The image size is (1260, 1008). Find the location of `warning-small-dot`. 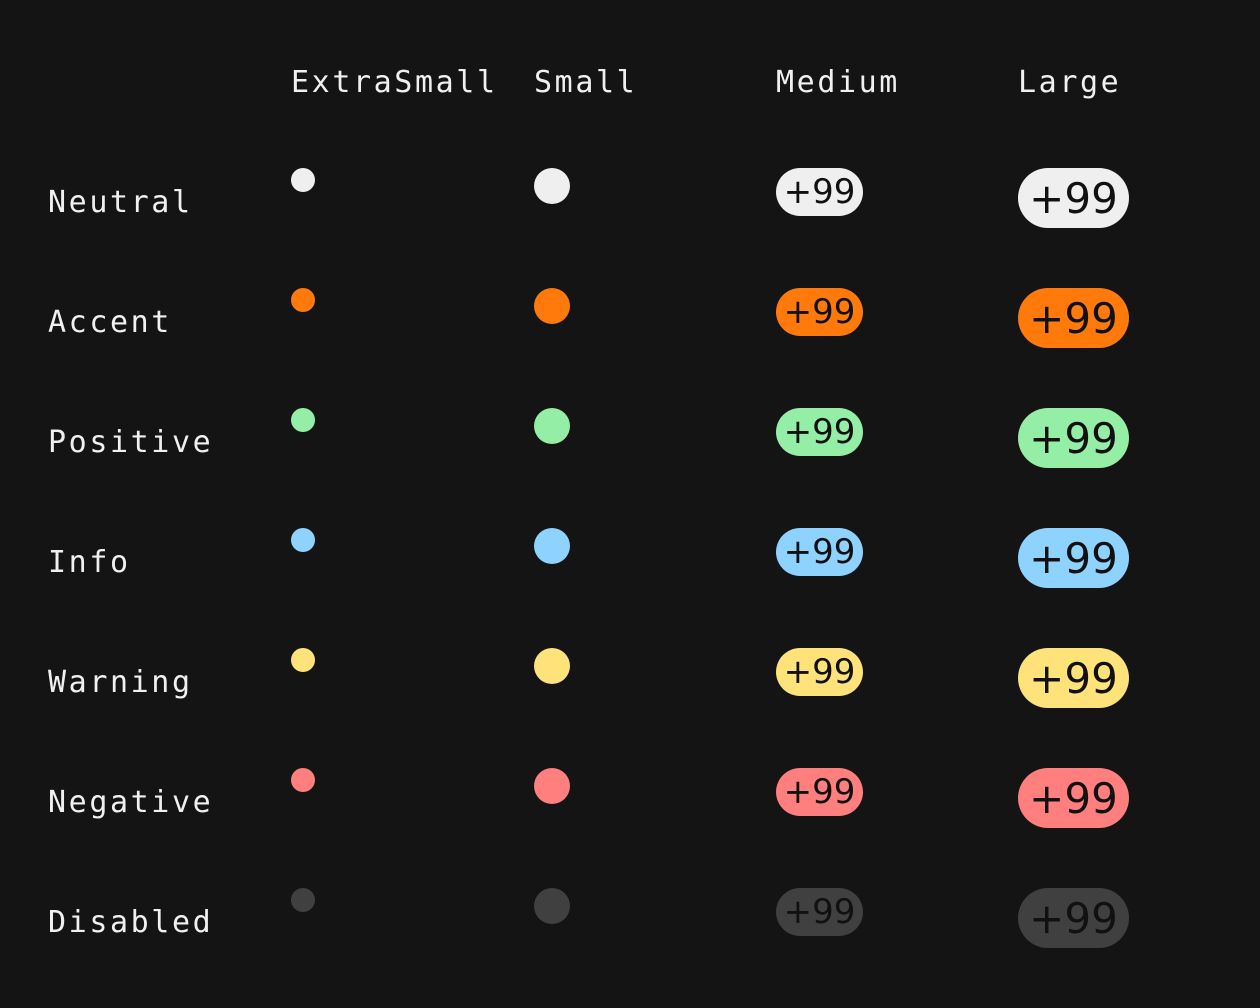

warning-small-dot is located at coordinates (552, 666).